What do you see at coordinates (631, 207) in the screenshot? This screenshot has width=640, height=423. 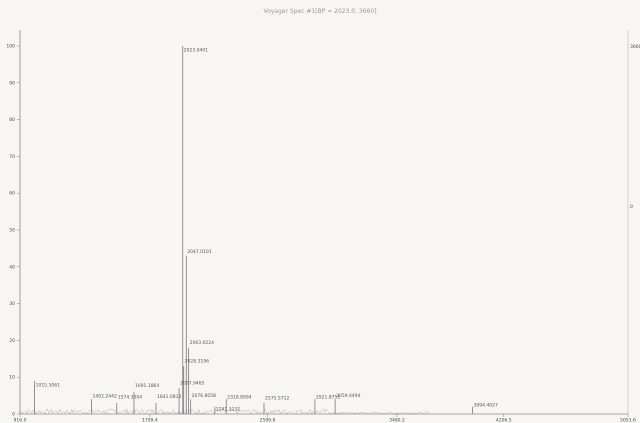 I see `right-axis-mid-label: 0` at bounding box center [631, 207].